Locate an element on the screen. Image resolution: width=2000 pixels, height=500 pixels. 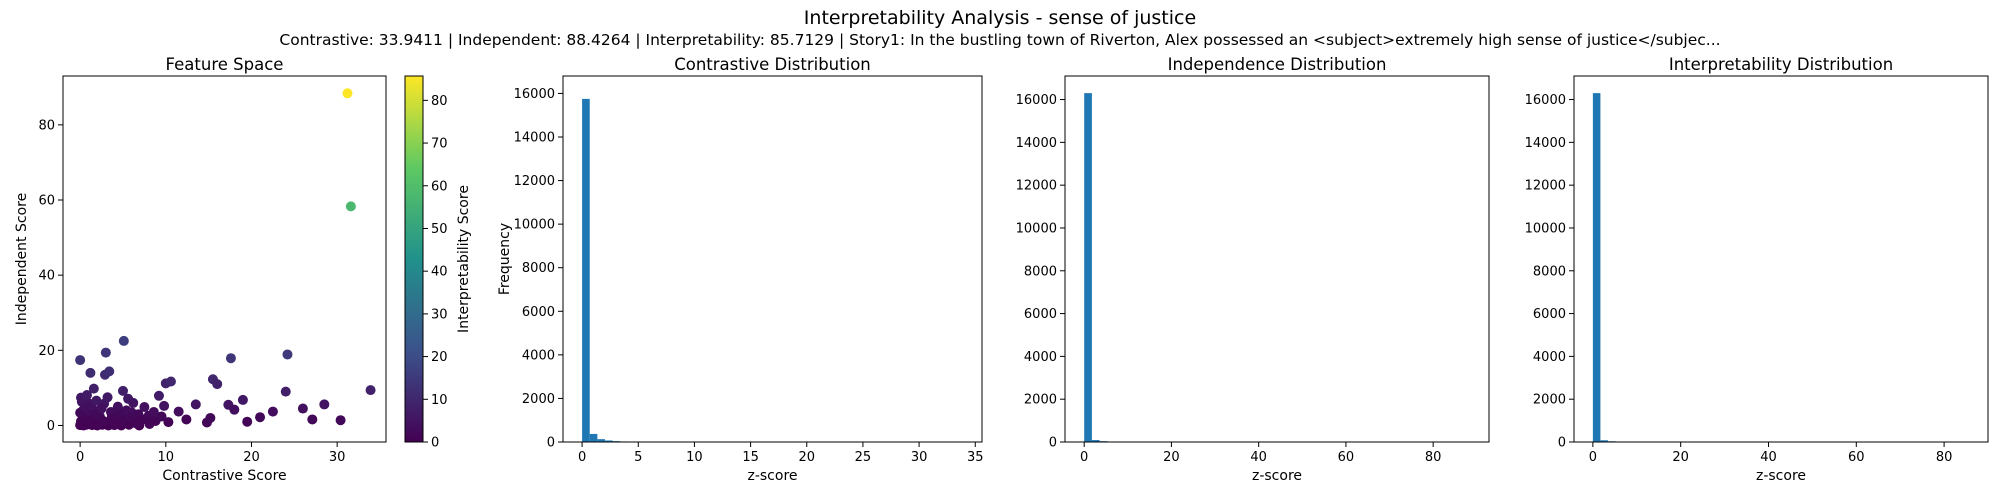
x-tick-label: 25 is located at coordinates (863, 457).